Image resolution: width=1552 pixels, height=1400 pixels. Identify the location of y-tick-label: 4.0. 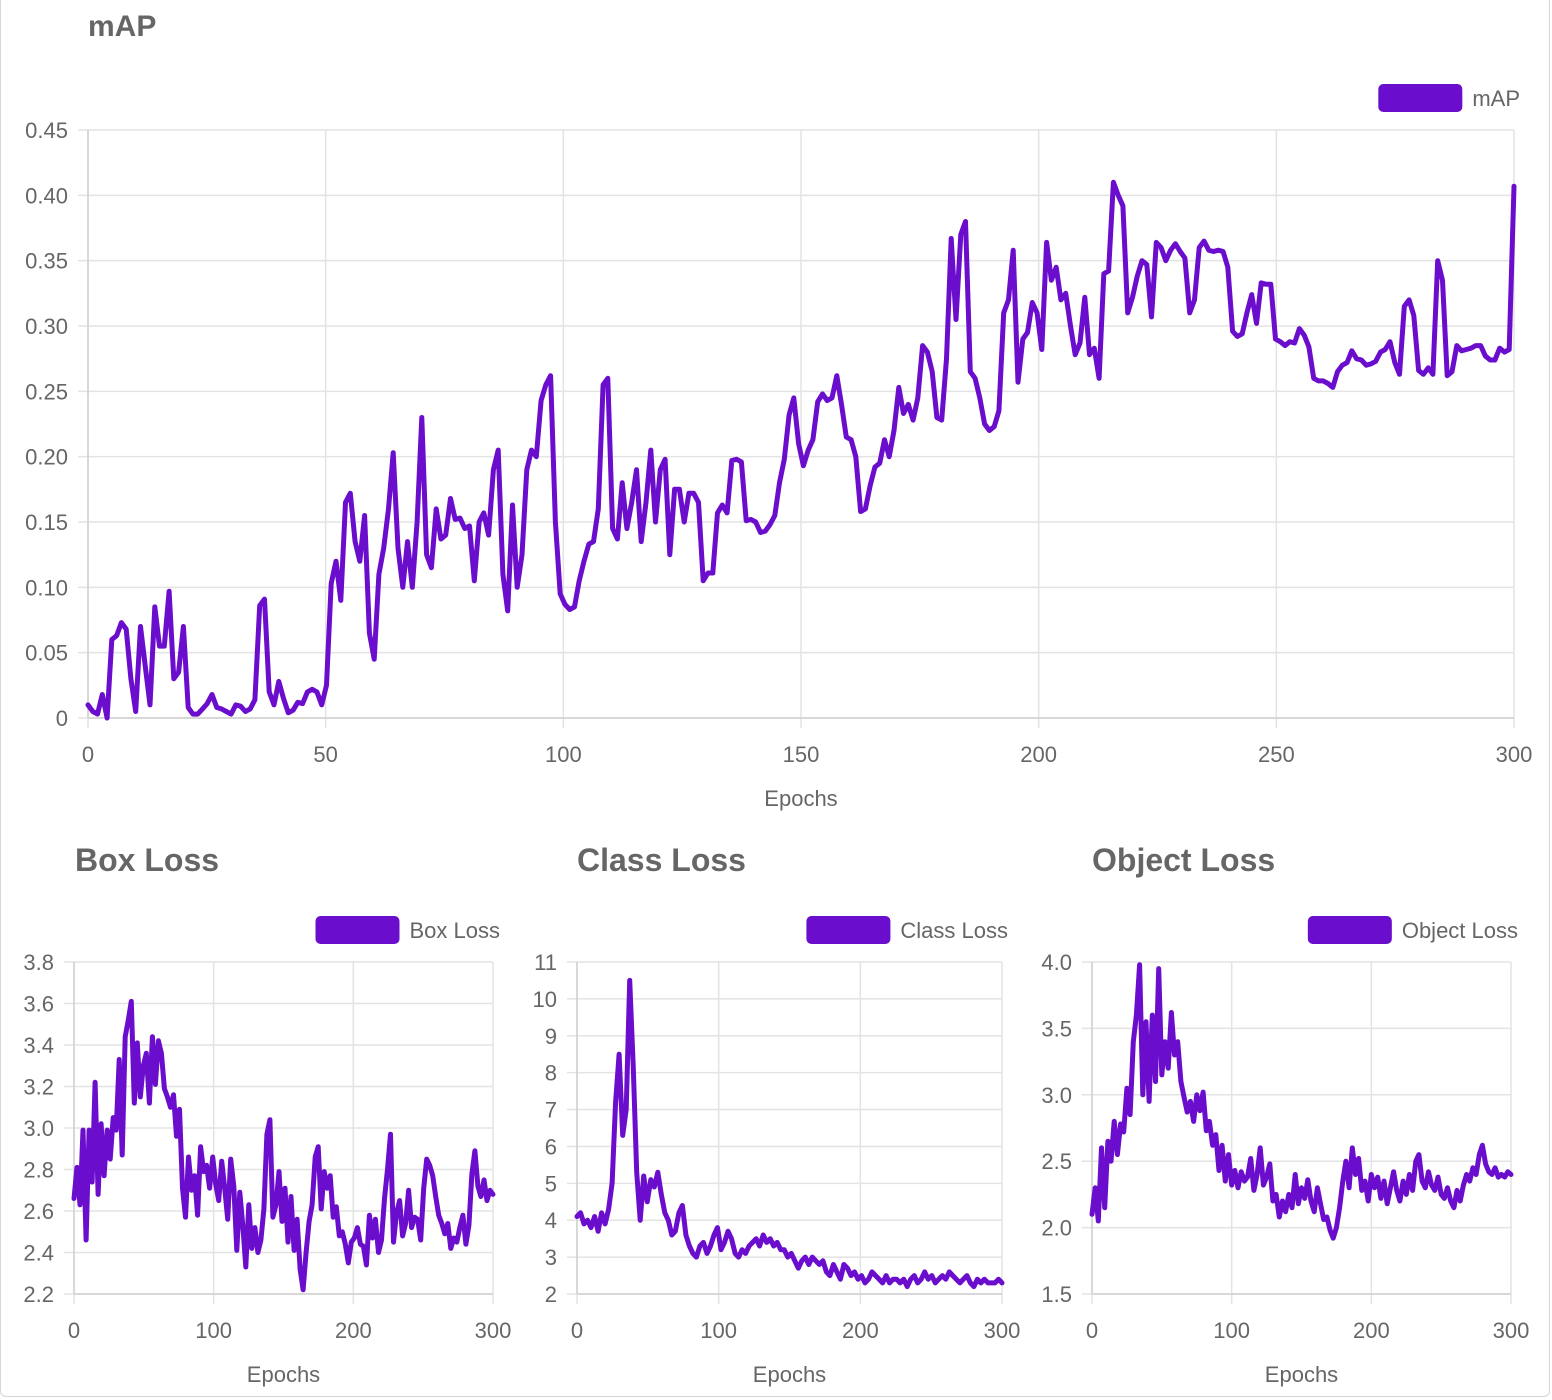
(1056, 962).